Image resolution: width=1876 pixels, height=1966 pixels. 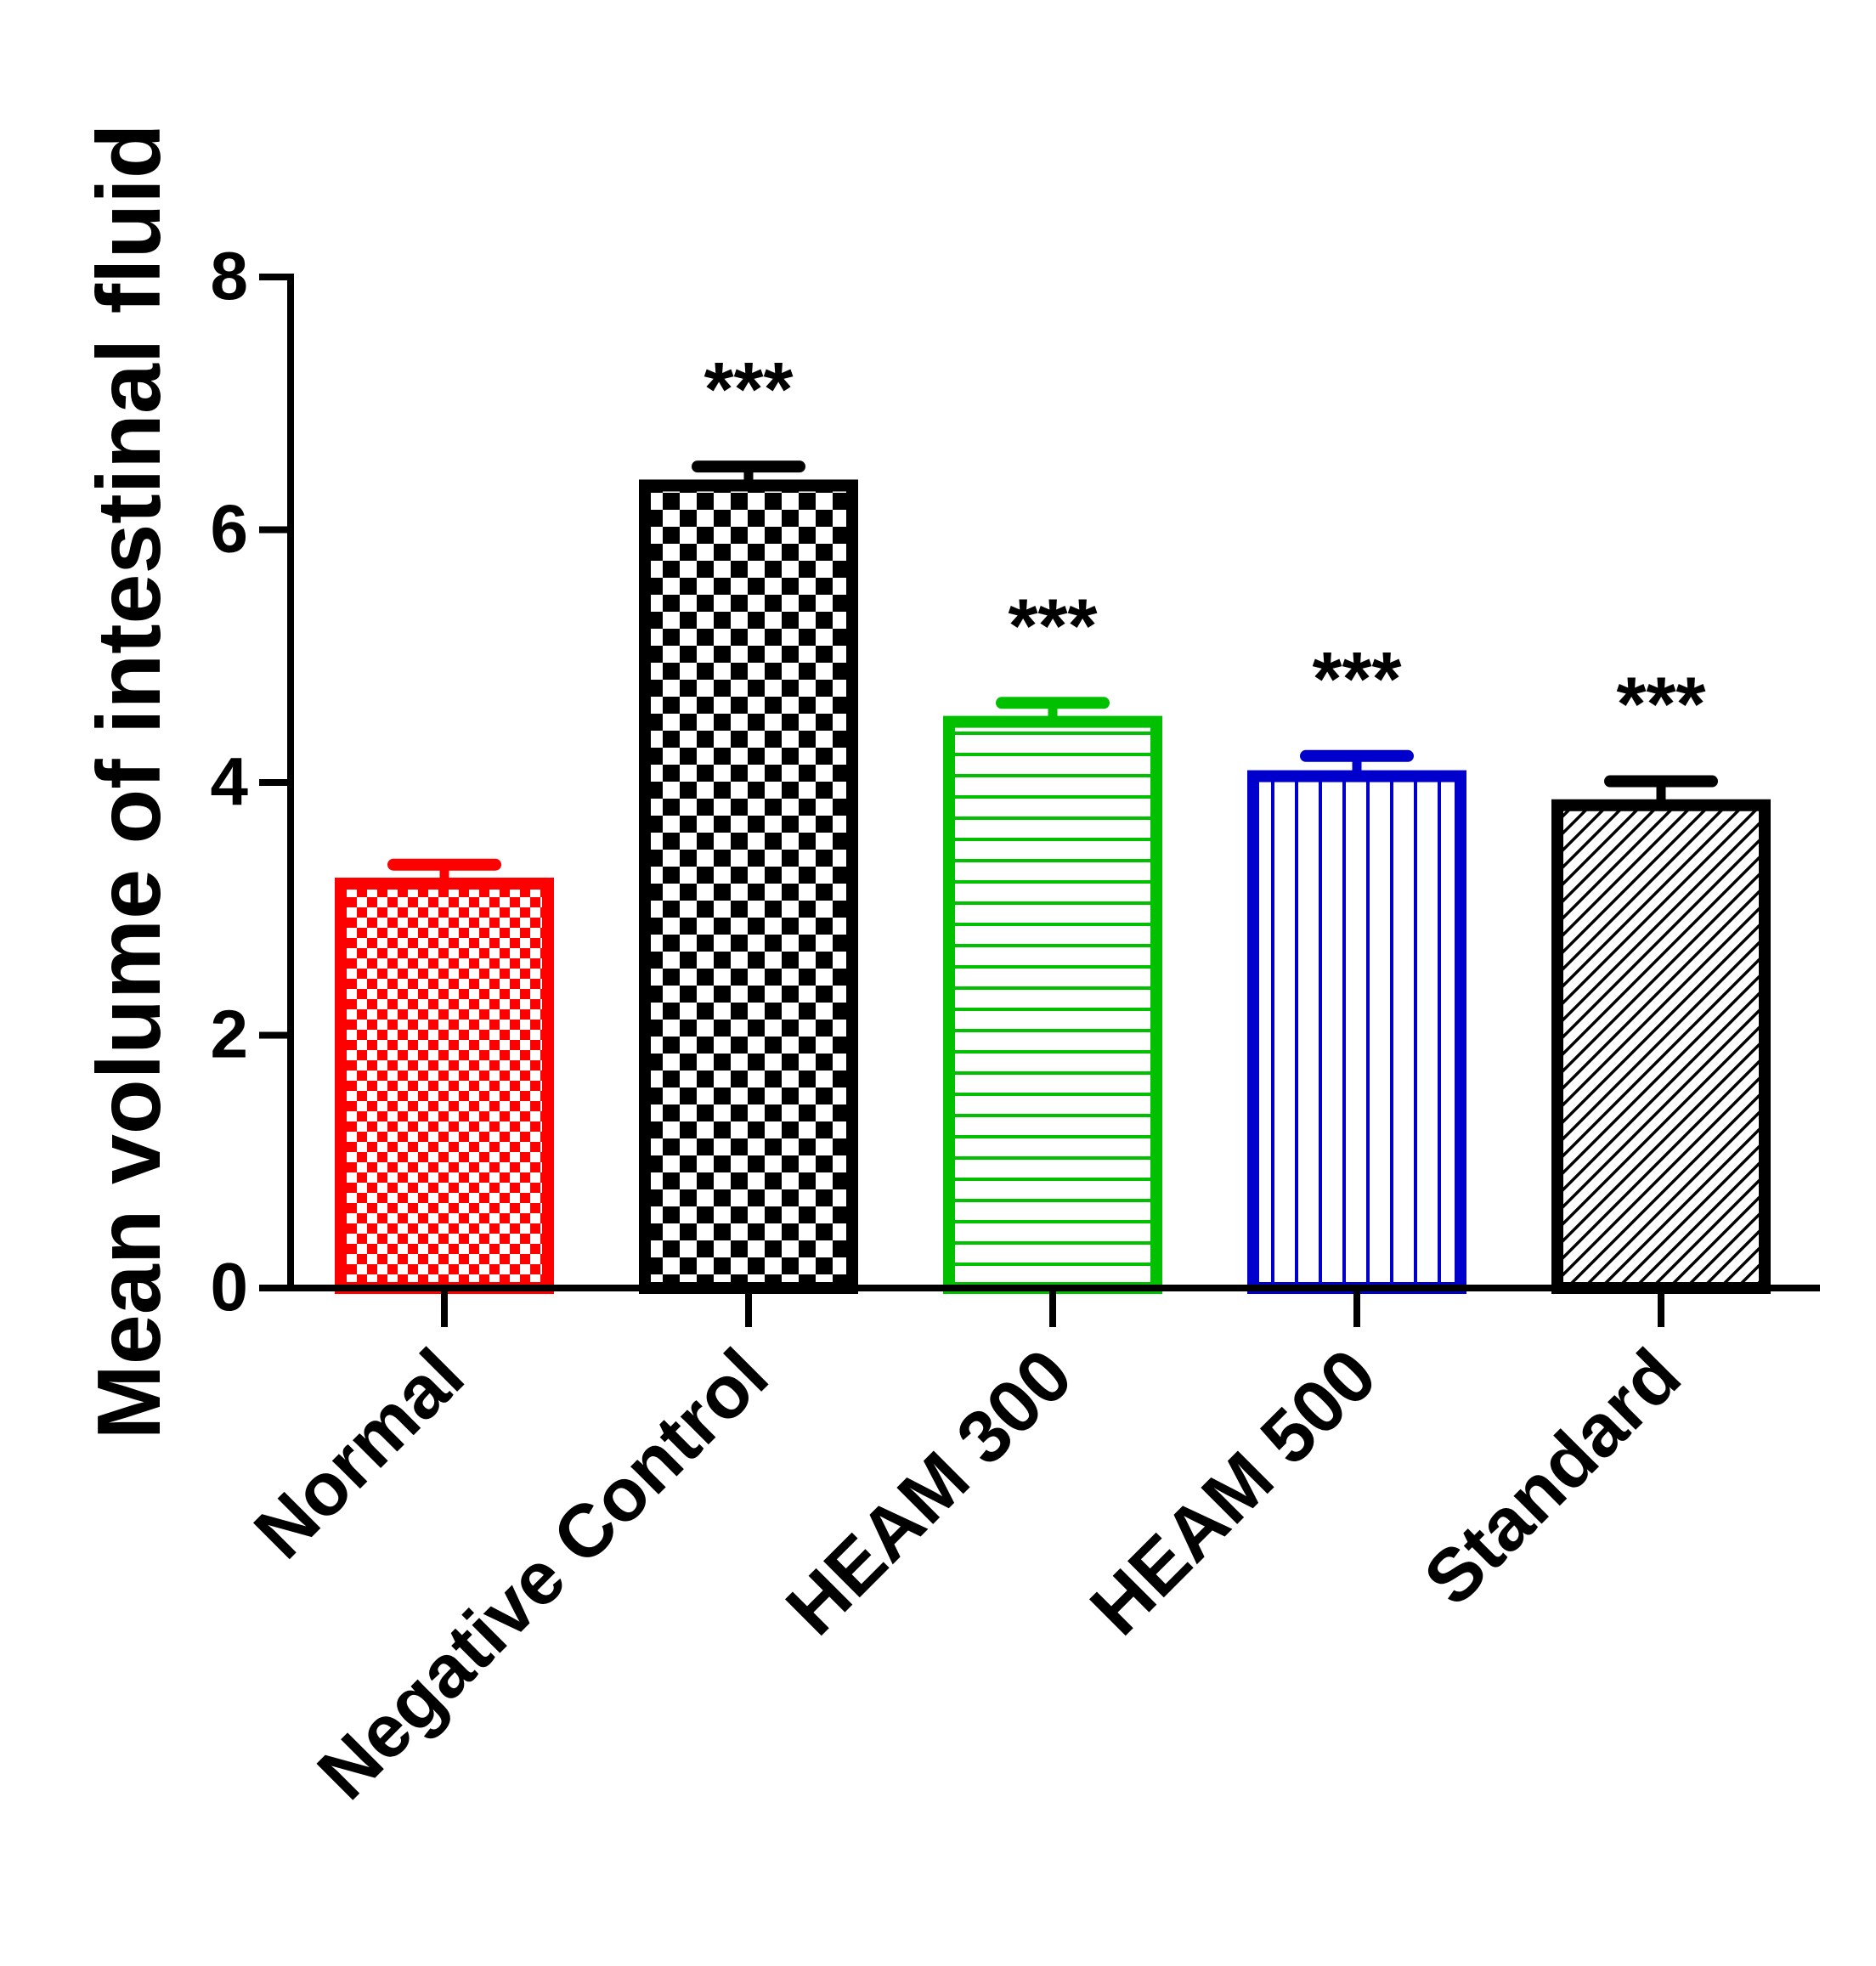 I want to click on significance-marker-heam-300: ***, so click(x=1052, y=626).